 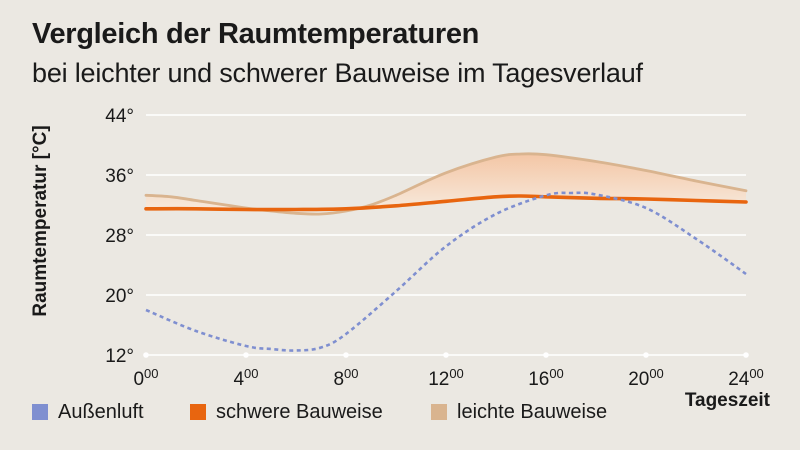 What do you see at coordinates (532, 412) in the screenshot?
I see `legend-label-leichte-bauweise: leichte Bauweise` at bounding box center [532, 412].